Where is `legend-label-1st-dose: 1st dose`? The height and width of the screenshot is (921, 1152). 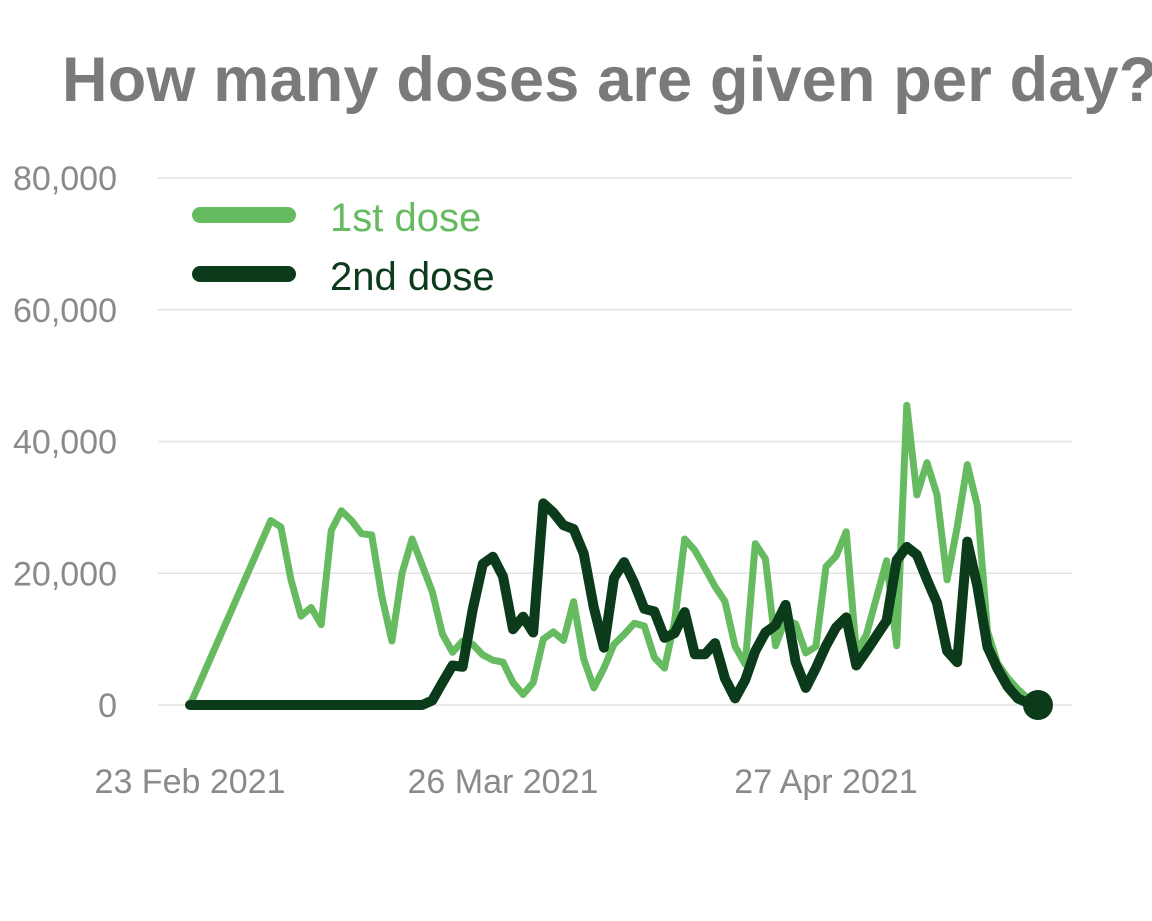 legend-label-1st-dose: 1st dose is located at coordinates (405, 218).